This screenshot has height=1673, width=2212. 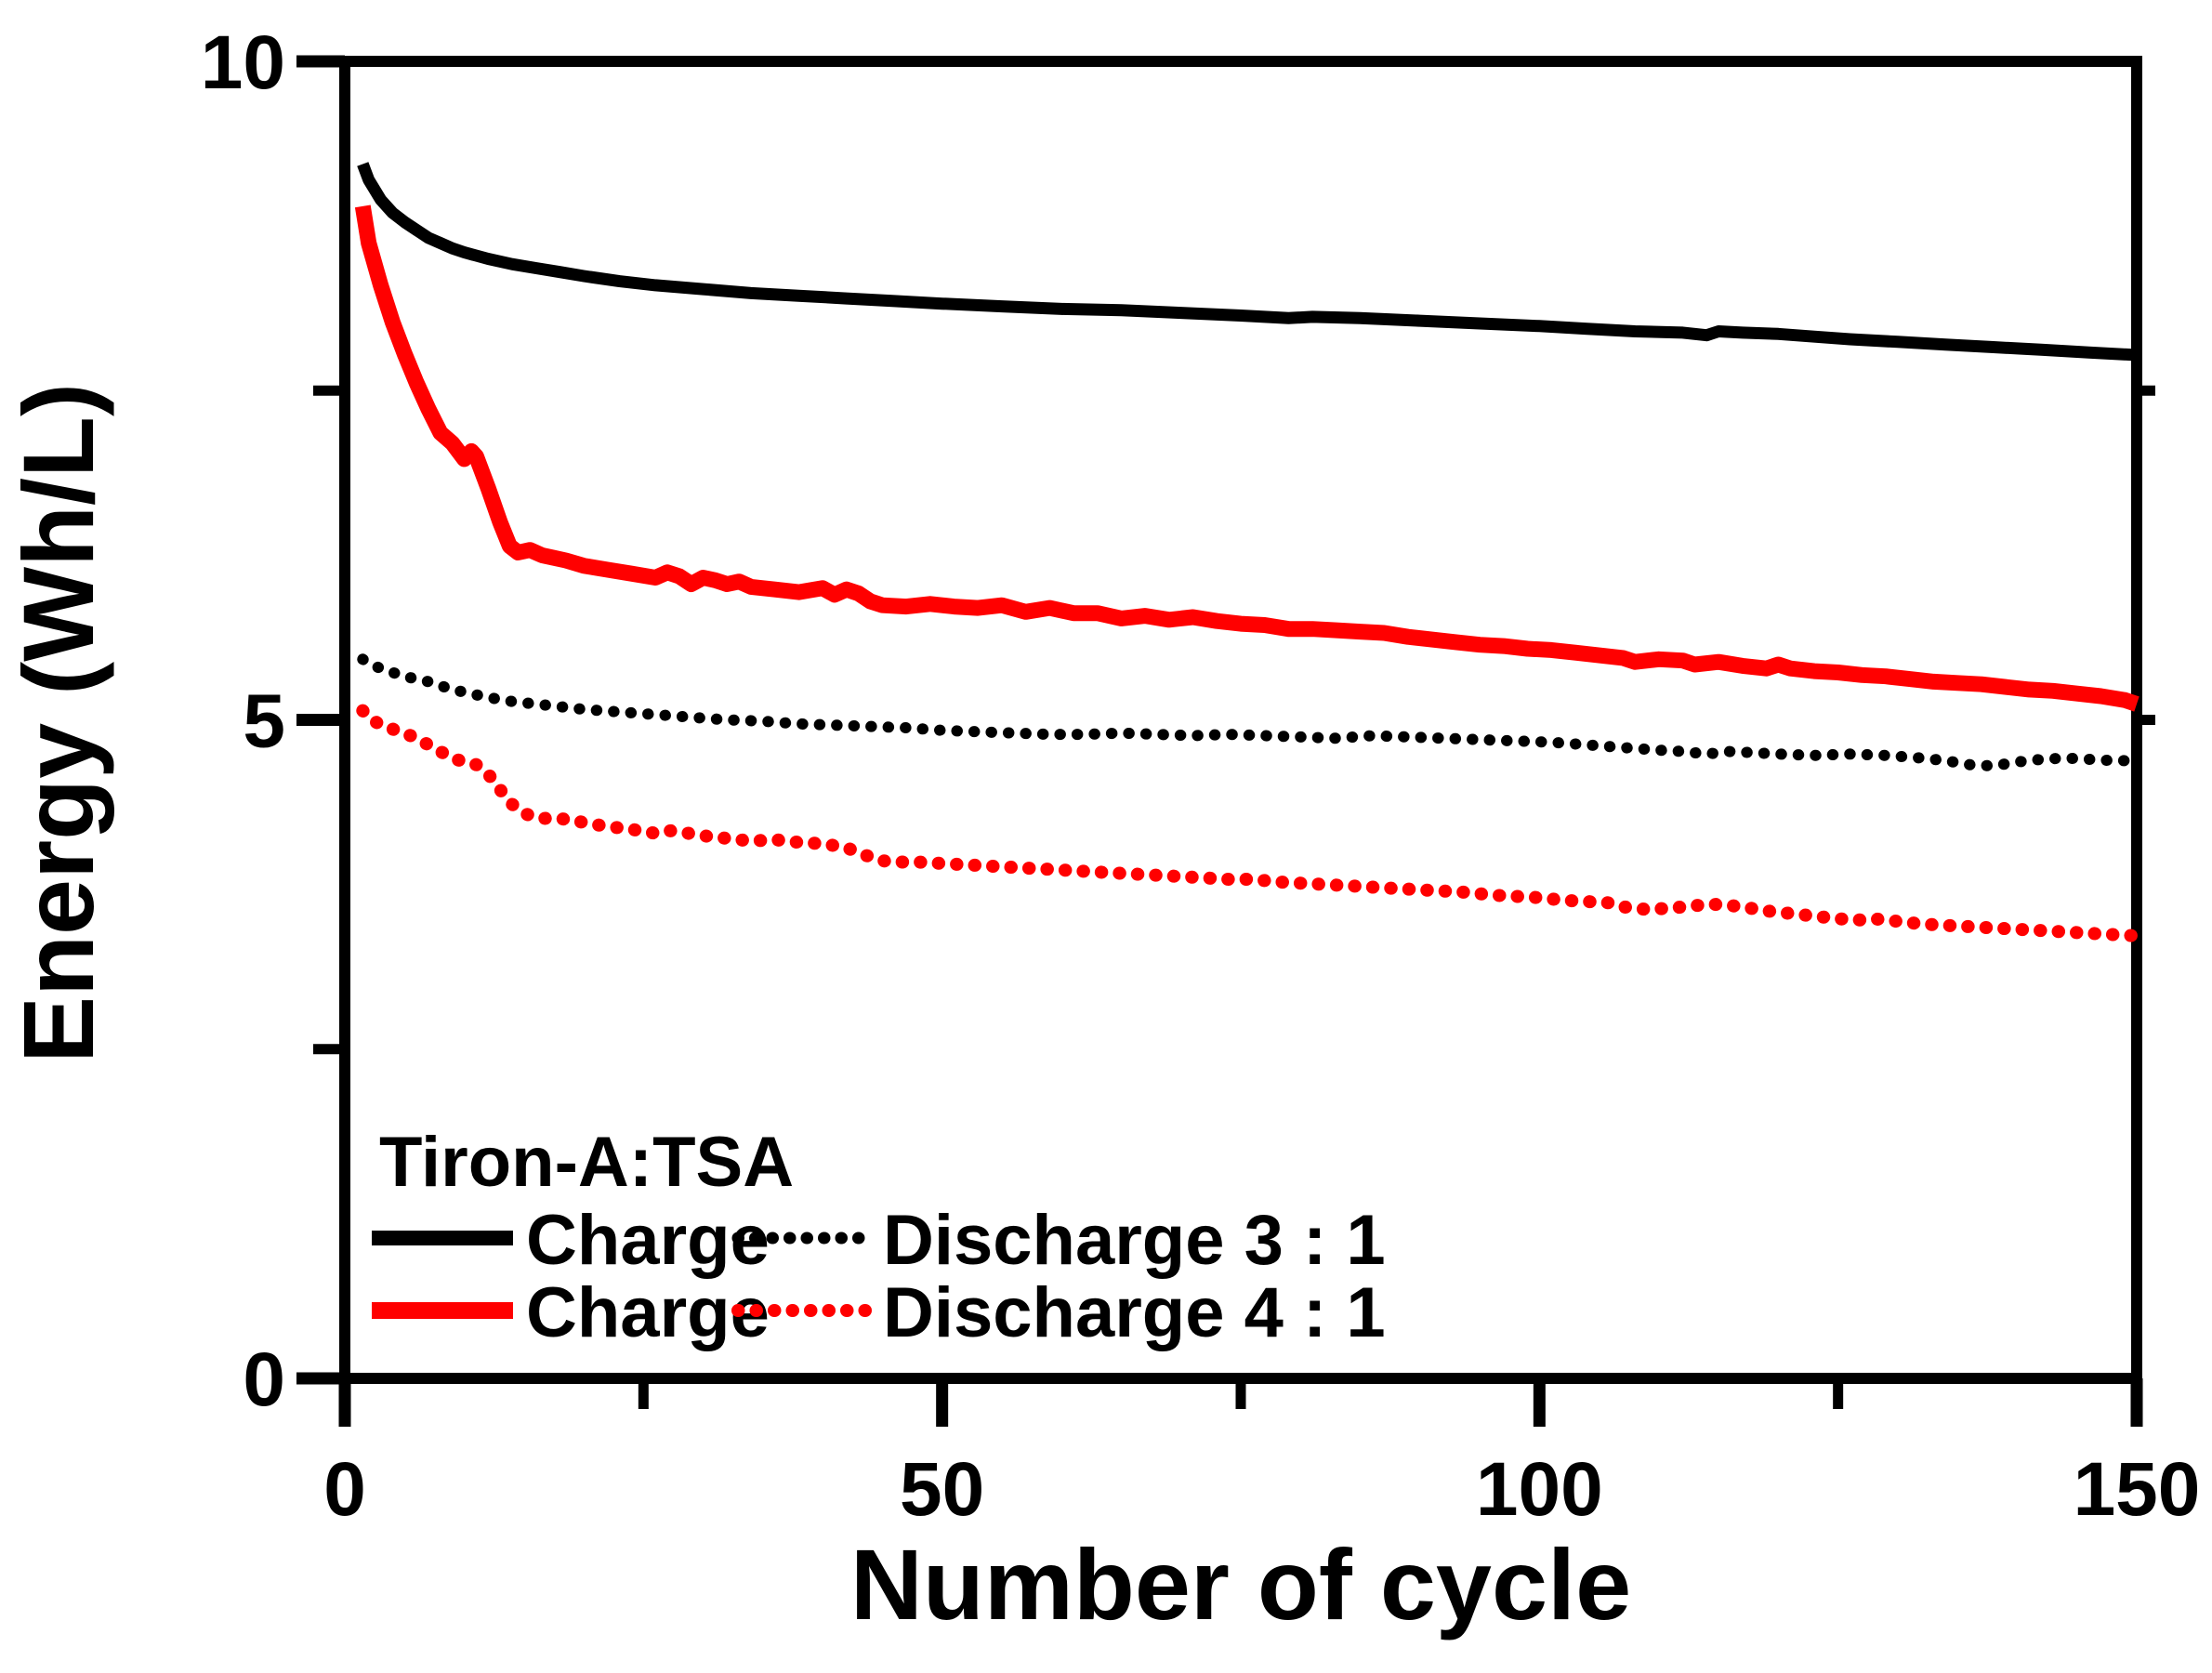 What do you see at coordinates (648, 1312) in the screenshot?
I see `legend-label-charge-4-1: Charge` at bounding box center [648, 1312].